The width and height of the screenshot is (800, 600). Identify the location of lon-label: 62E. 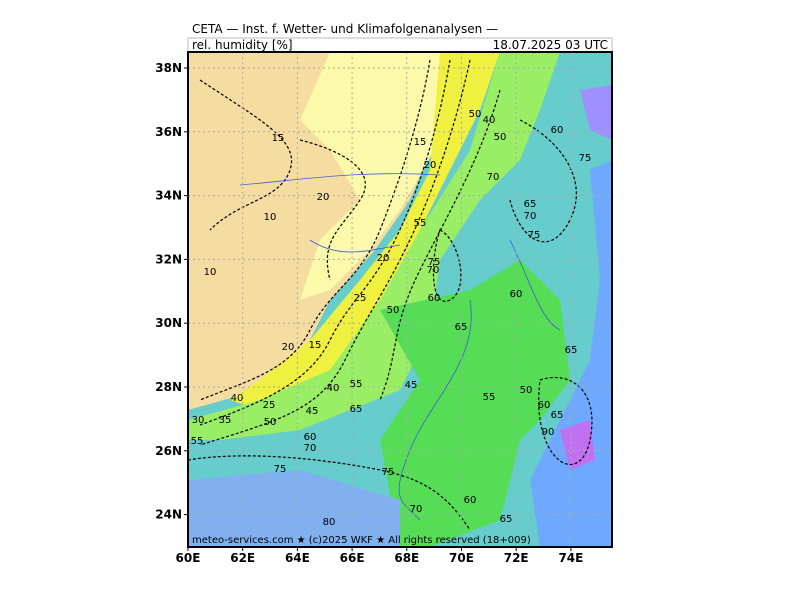
(242, 558).